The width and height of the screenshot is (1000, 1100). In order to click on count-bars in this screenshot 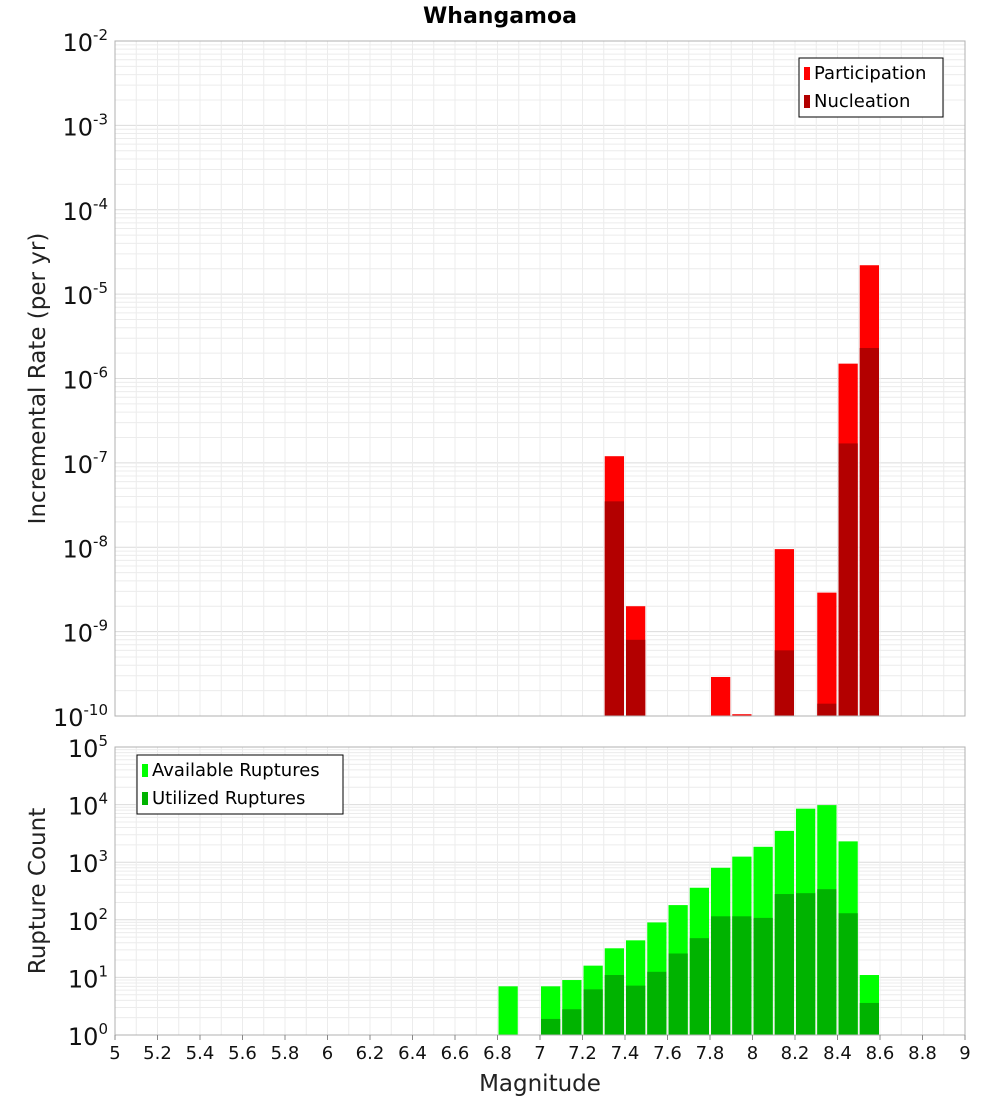, I will do `click(688, 920)`.